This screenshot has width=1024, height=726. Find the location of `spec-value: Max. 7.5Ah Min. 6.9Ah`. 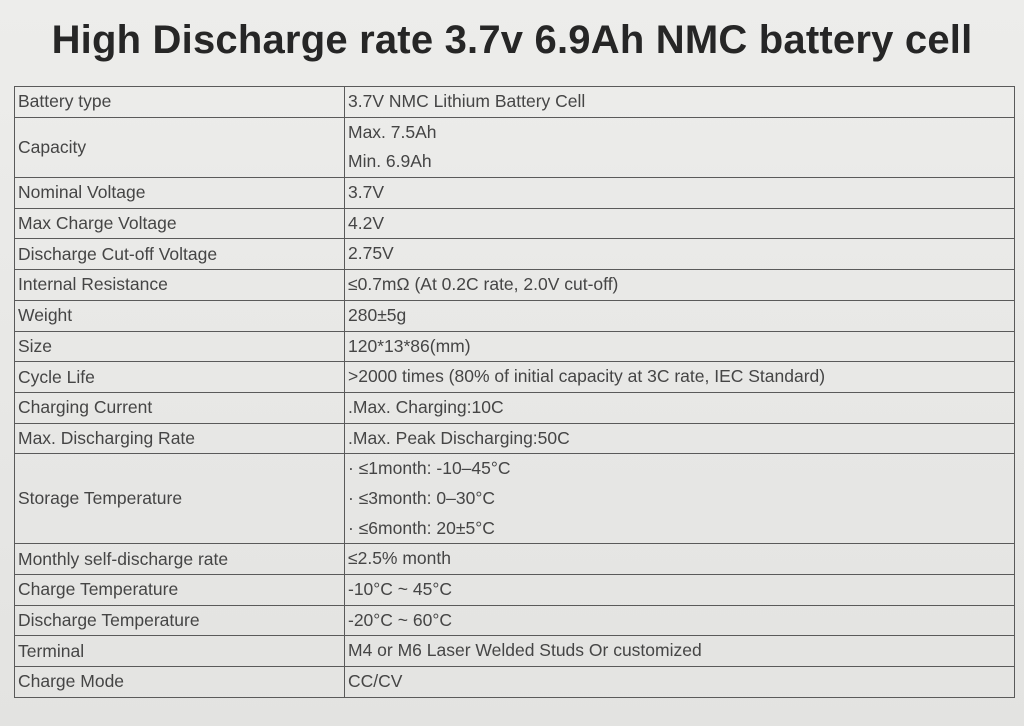

spec-value: Max. 7.5Ah Min. 6.9Ah is located at coordinates (679, 147).